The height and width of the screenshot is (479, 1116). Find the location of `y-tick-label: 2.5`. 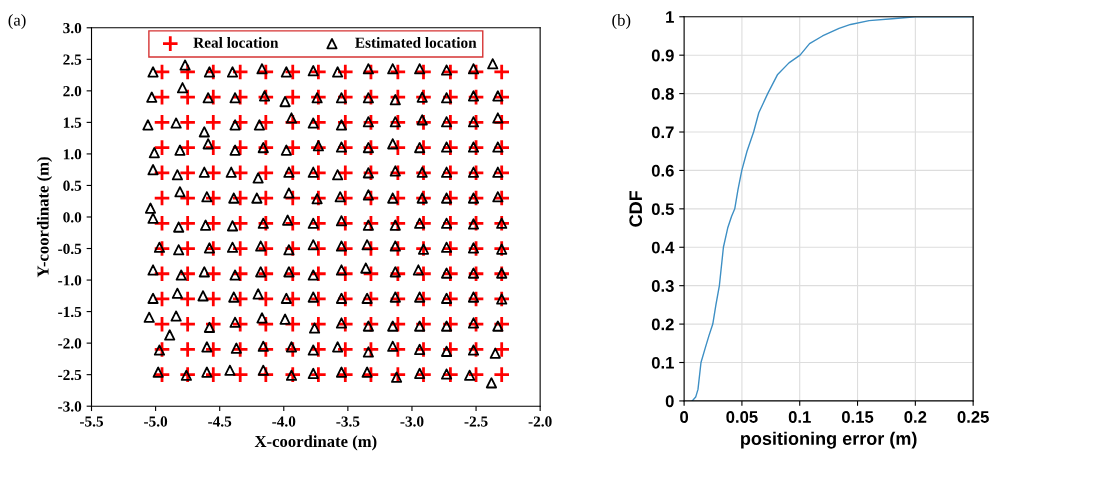

y-tick-label: 2.5 is located at coordinates (72, 59).